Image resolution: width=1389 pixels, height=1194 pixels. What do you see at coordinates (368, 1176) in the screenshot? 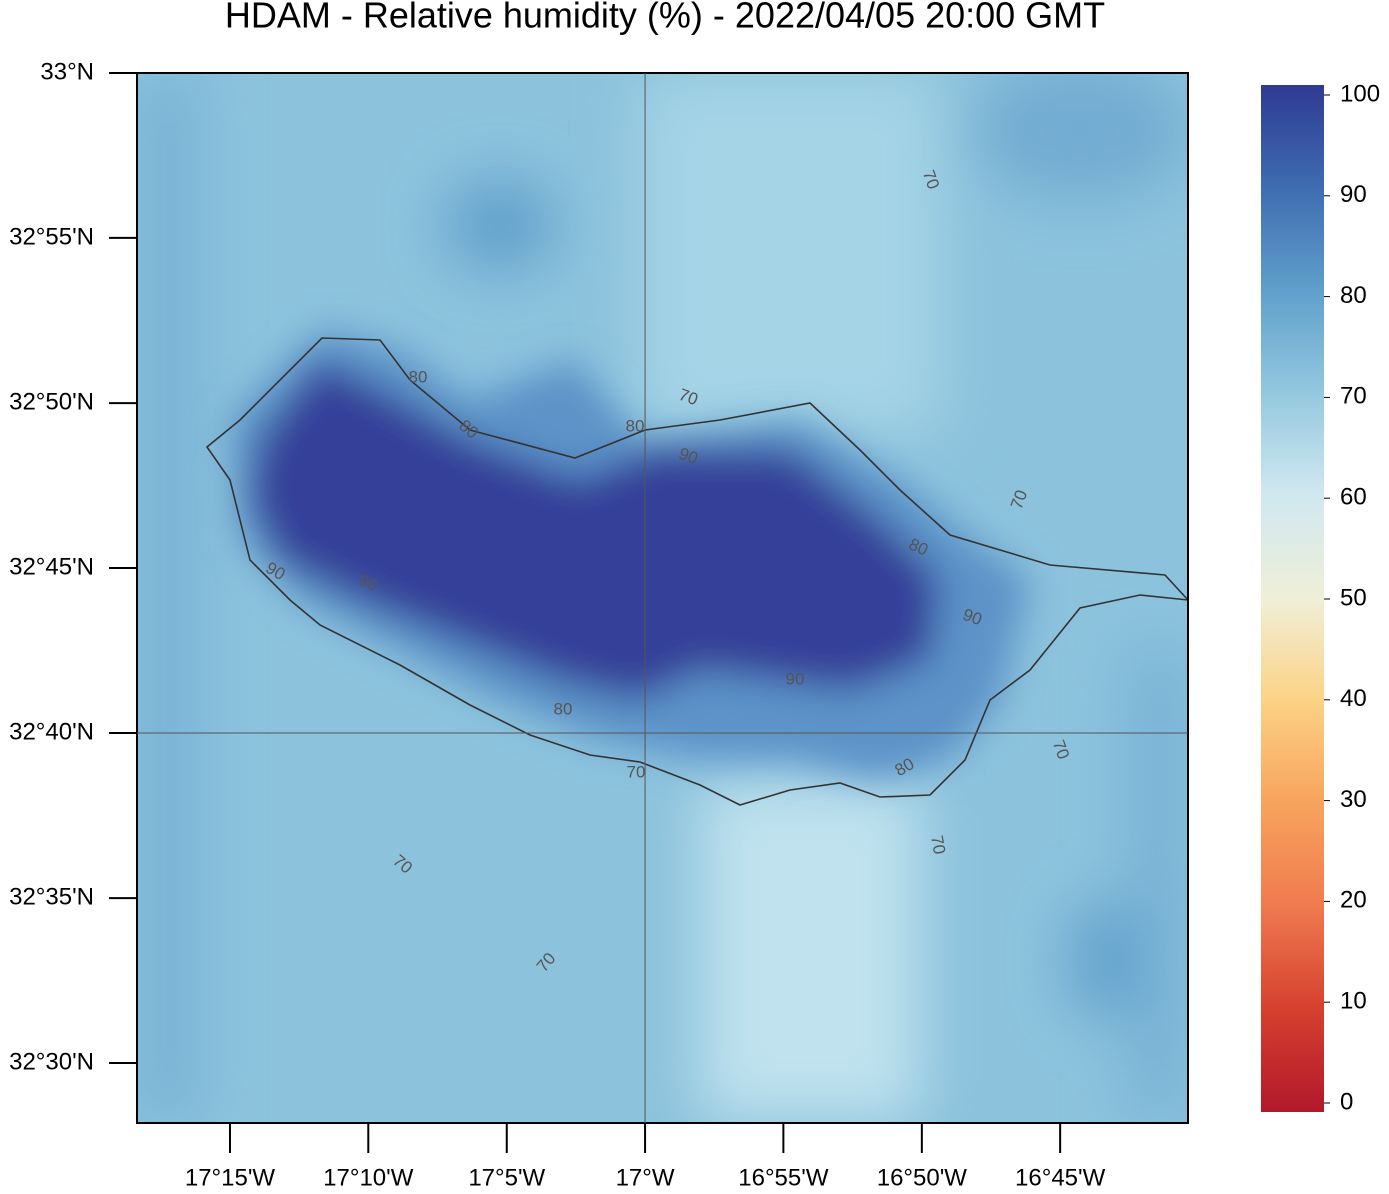
I see `x-tick-label: 17°10'W` at bounding box center [368, 1176].